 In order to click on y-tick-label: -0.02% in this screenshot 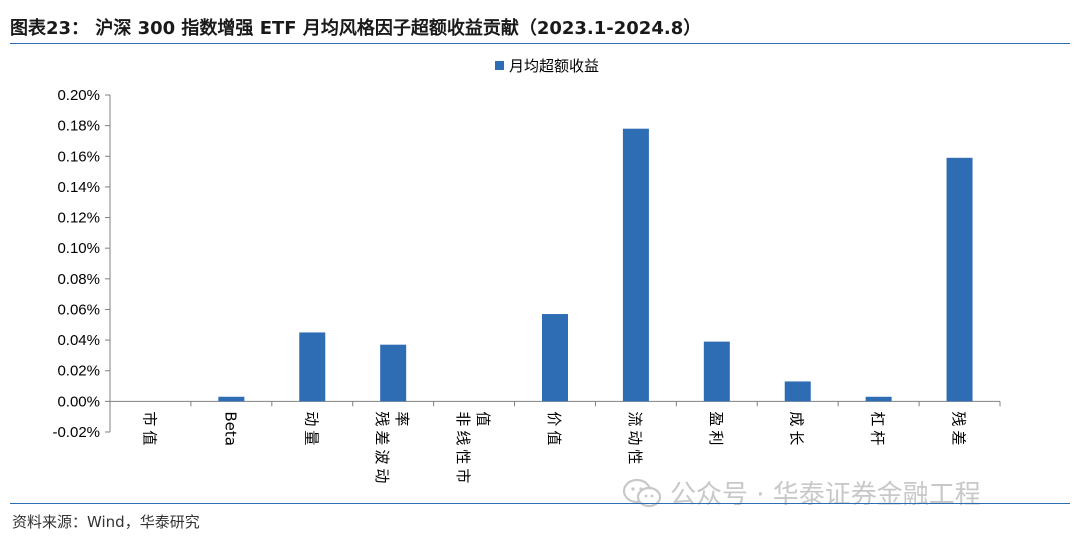, I will do `click(76, 432)`.